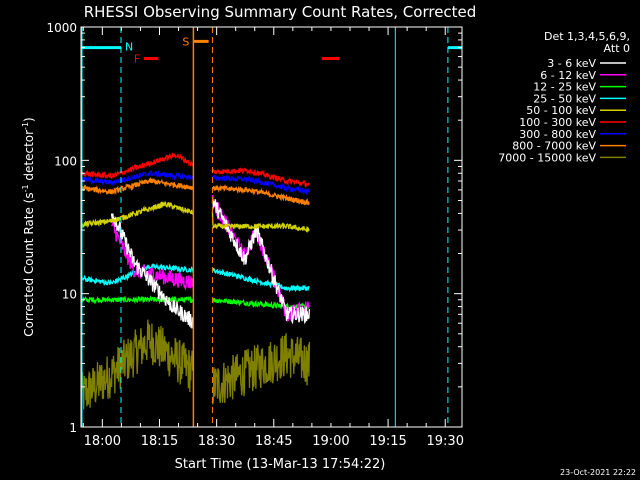  I want to click on legend-label: 6 - 12 keV, so click(568, 75).